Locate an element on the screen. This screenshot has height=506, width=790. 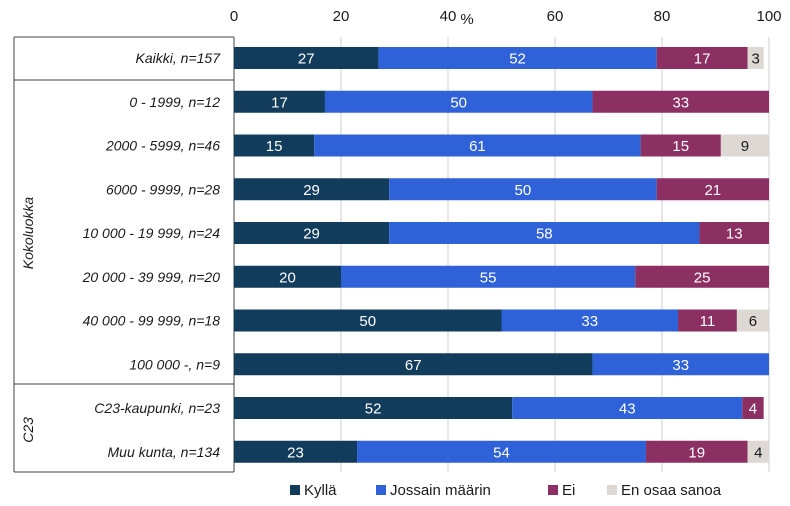
bar-value-label: 19 is located at coordinates (696, 452).